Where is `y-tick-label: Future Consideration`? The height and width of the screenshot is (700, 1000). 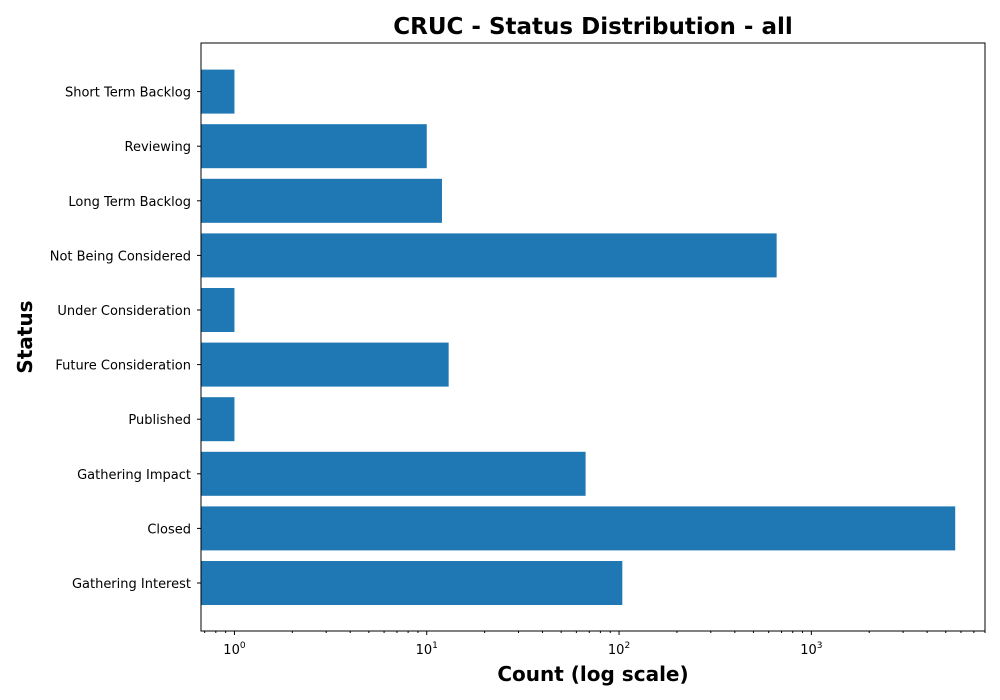 y-tick-label: Future Consideration is located at coordinates (123, 366).